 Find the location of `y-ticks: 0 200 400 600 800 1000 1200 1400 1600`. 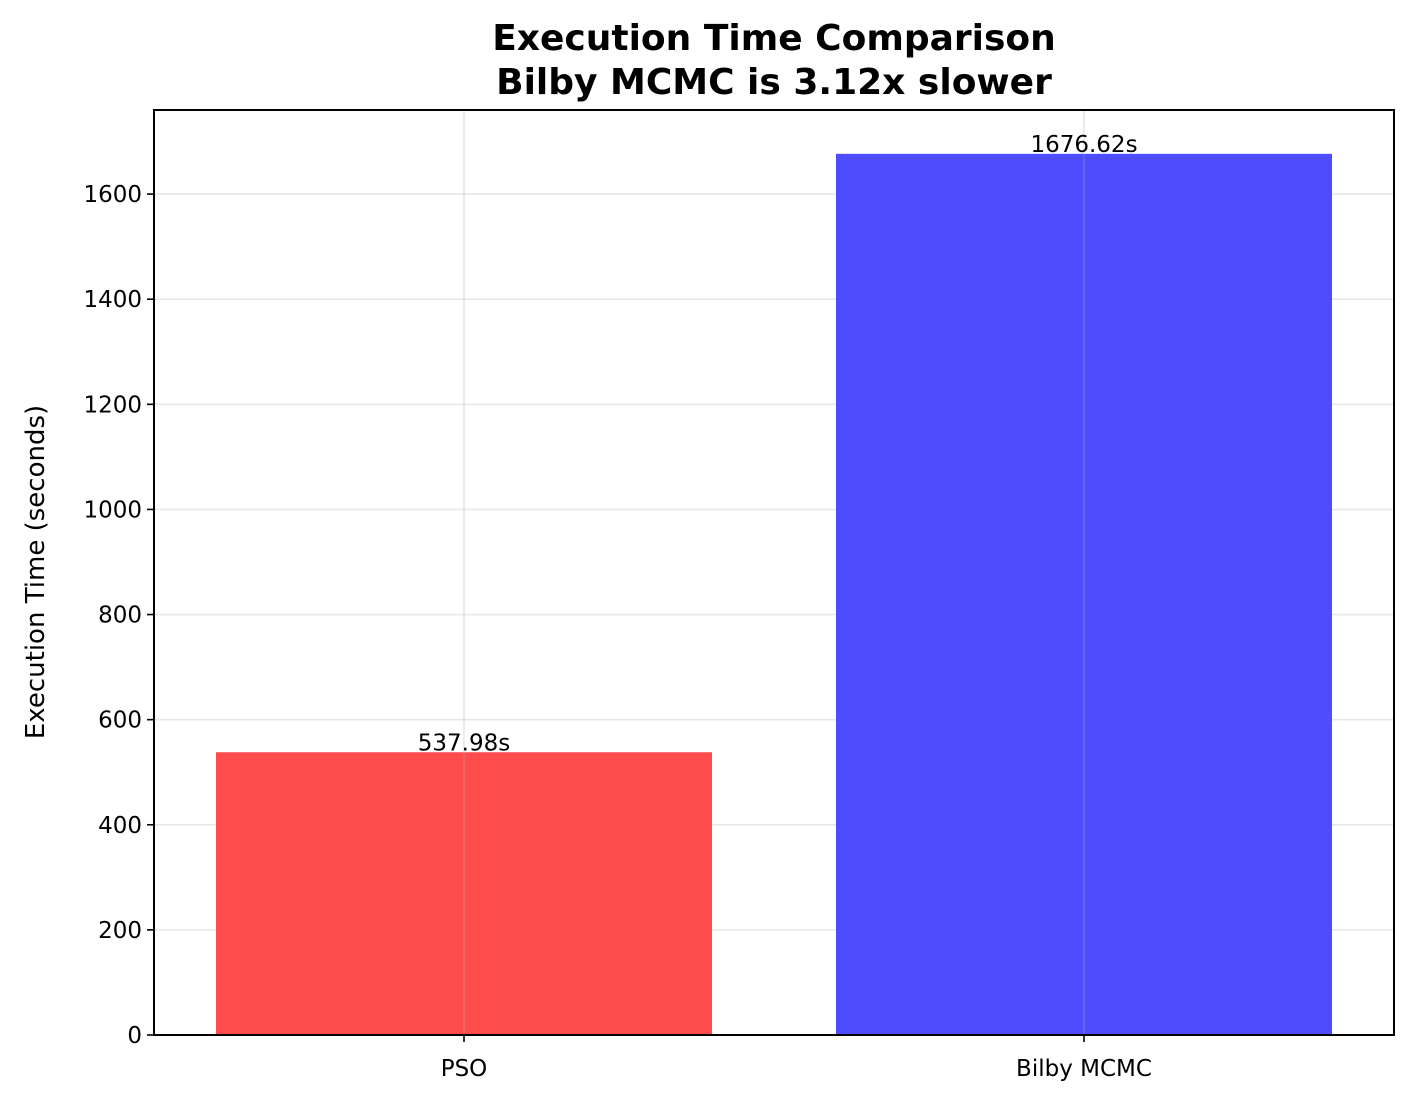

y-ticks: 0 200 400 600 800 1000 1200 1400 1600 is located at coordinates (118, 615).